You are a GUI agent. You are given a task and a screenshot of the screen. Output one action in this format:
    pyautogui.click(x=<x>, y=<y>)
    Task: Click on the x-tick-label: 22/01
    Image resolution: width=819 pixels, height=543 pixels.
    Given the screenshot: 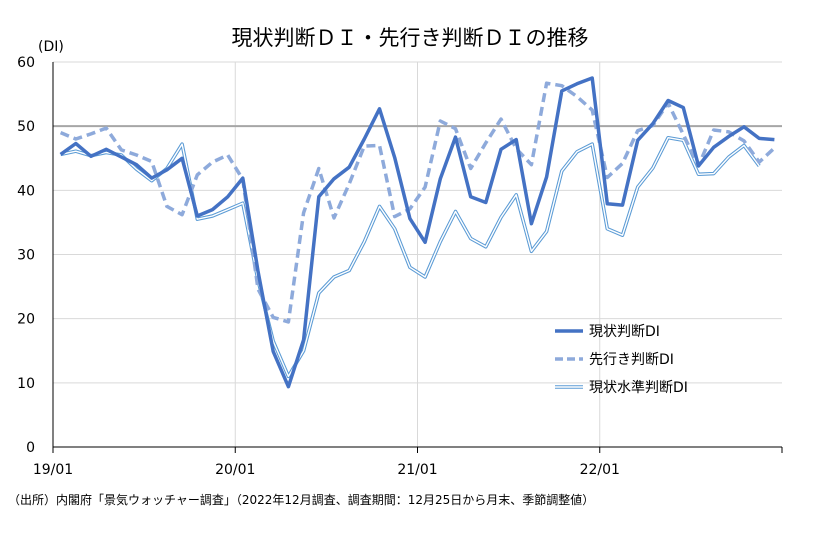 What is the action you would take?
    pyautogui.click(x=600, y=470)
    